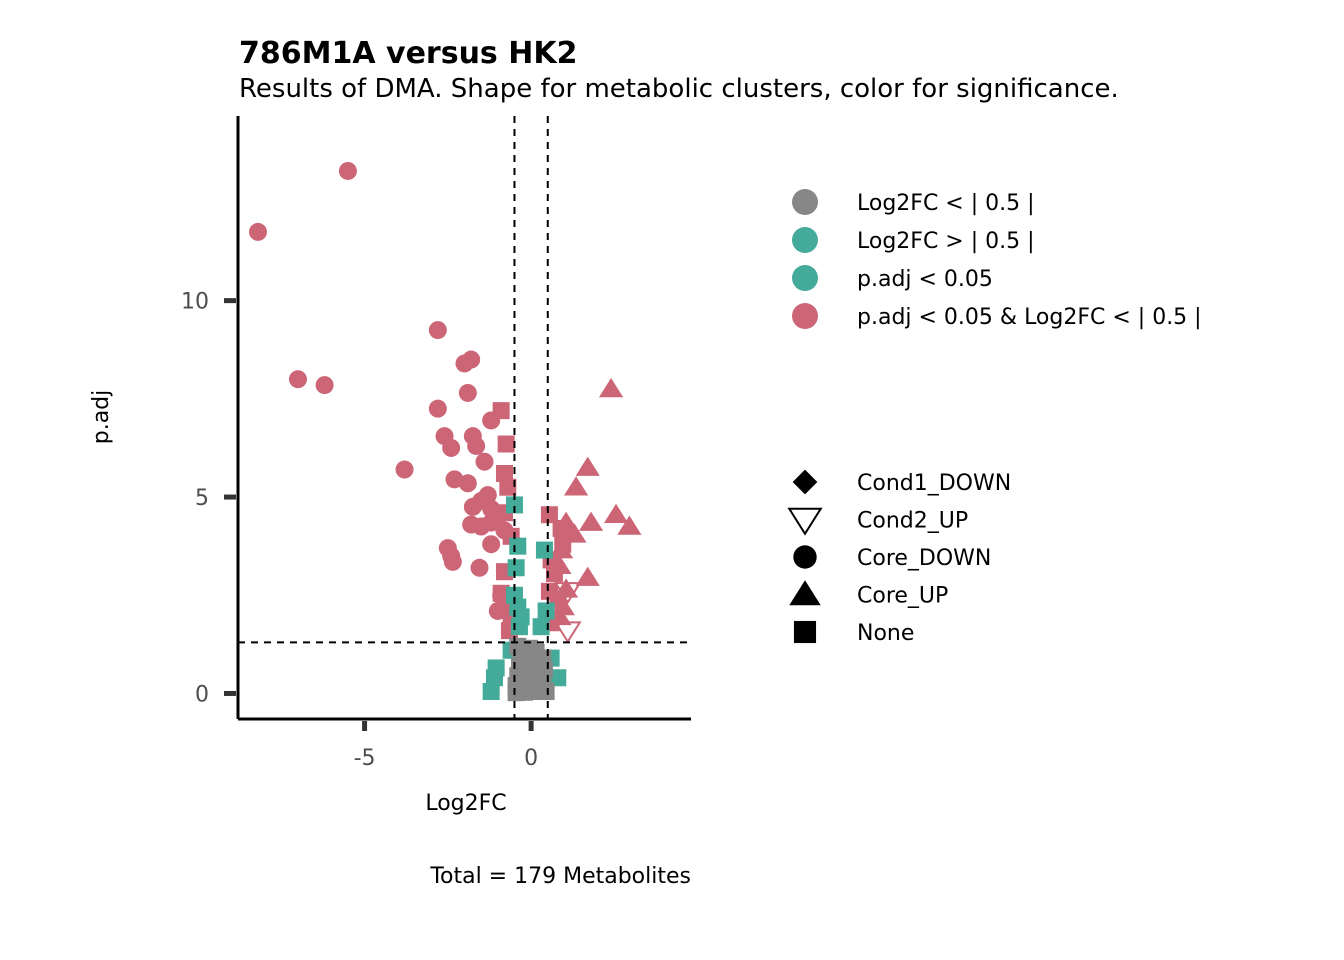  Describe the element at coordinates (202, 694) in the screenshot. I see `y-tick-label: 0` at that location.